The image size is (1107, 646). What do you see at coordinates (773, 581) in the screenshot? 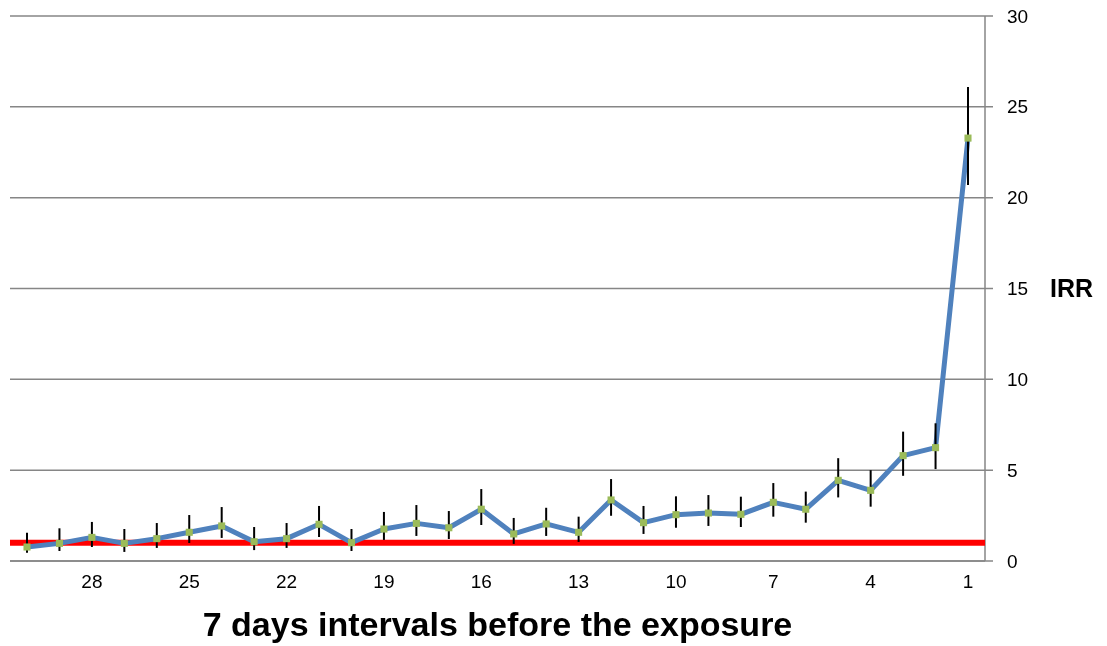
I see `x-tick-label: 7` at bounding box center [773, 581].